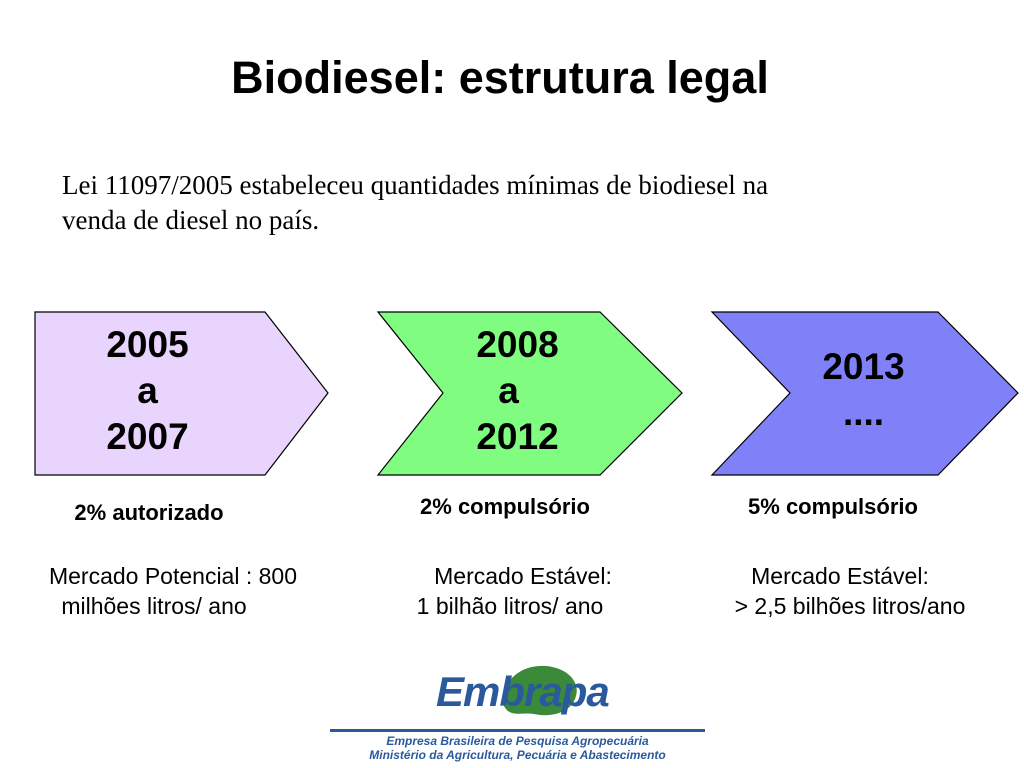 The width and height of the screenshot is (1024, 768). I want to click on stage-arrow-2013, so click(864, 393).